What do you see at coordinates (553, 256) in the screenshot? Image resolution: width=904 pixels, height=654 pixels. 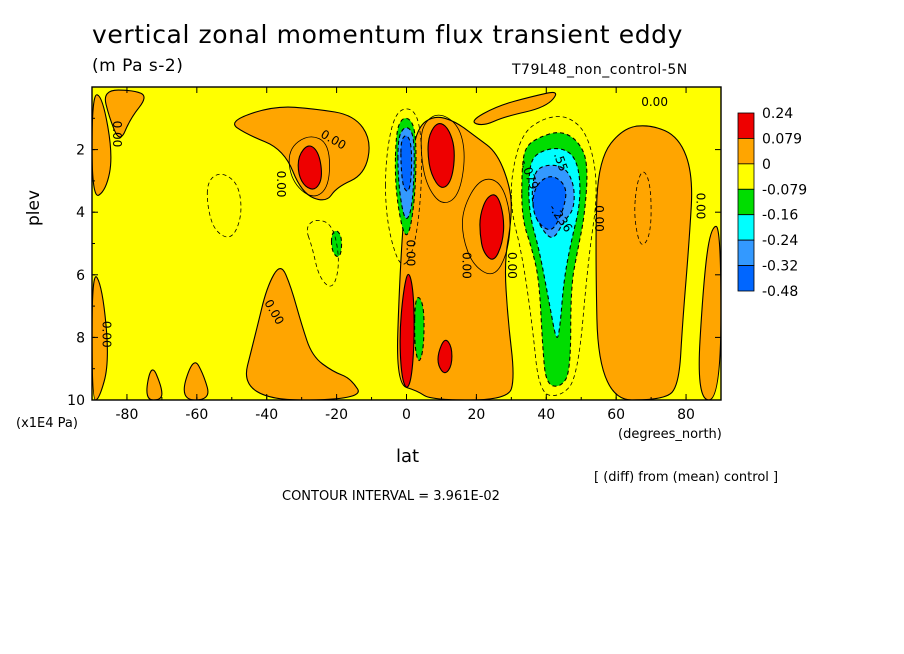 I see `dashed-contour-40n` at bounding box center [553, 256].